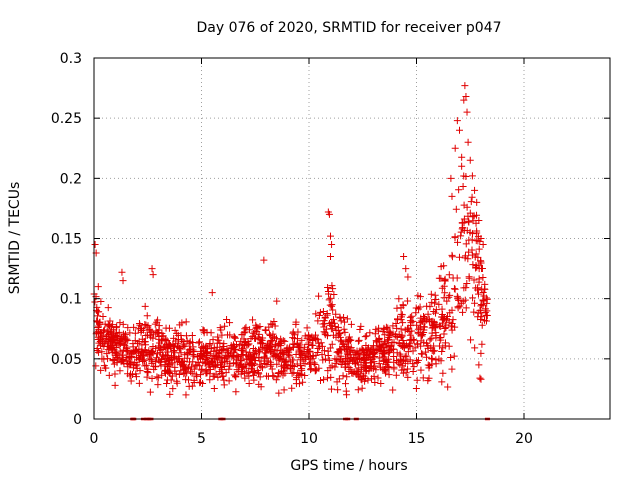 This screenshot has height=480, width=640. I want to click on y-tick-label: 0.3, so click(71, 59).